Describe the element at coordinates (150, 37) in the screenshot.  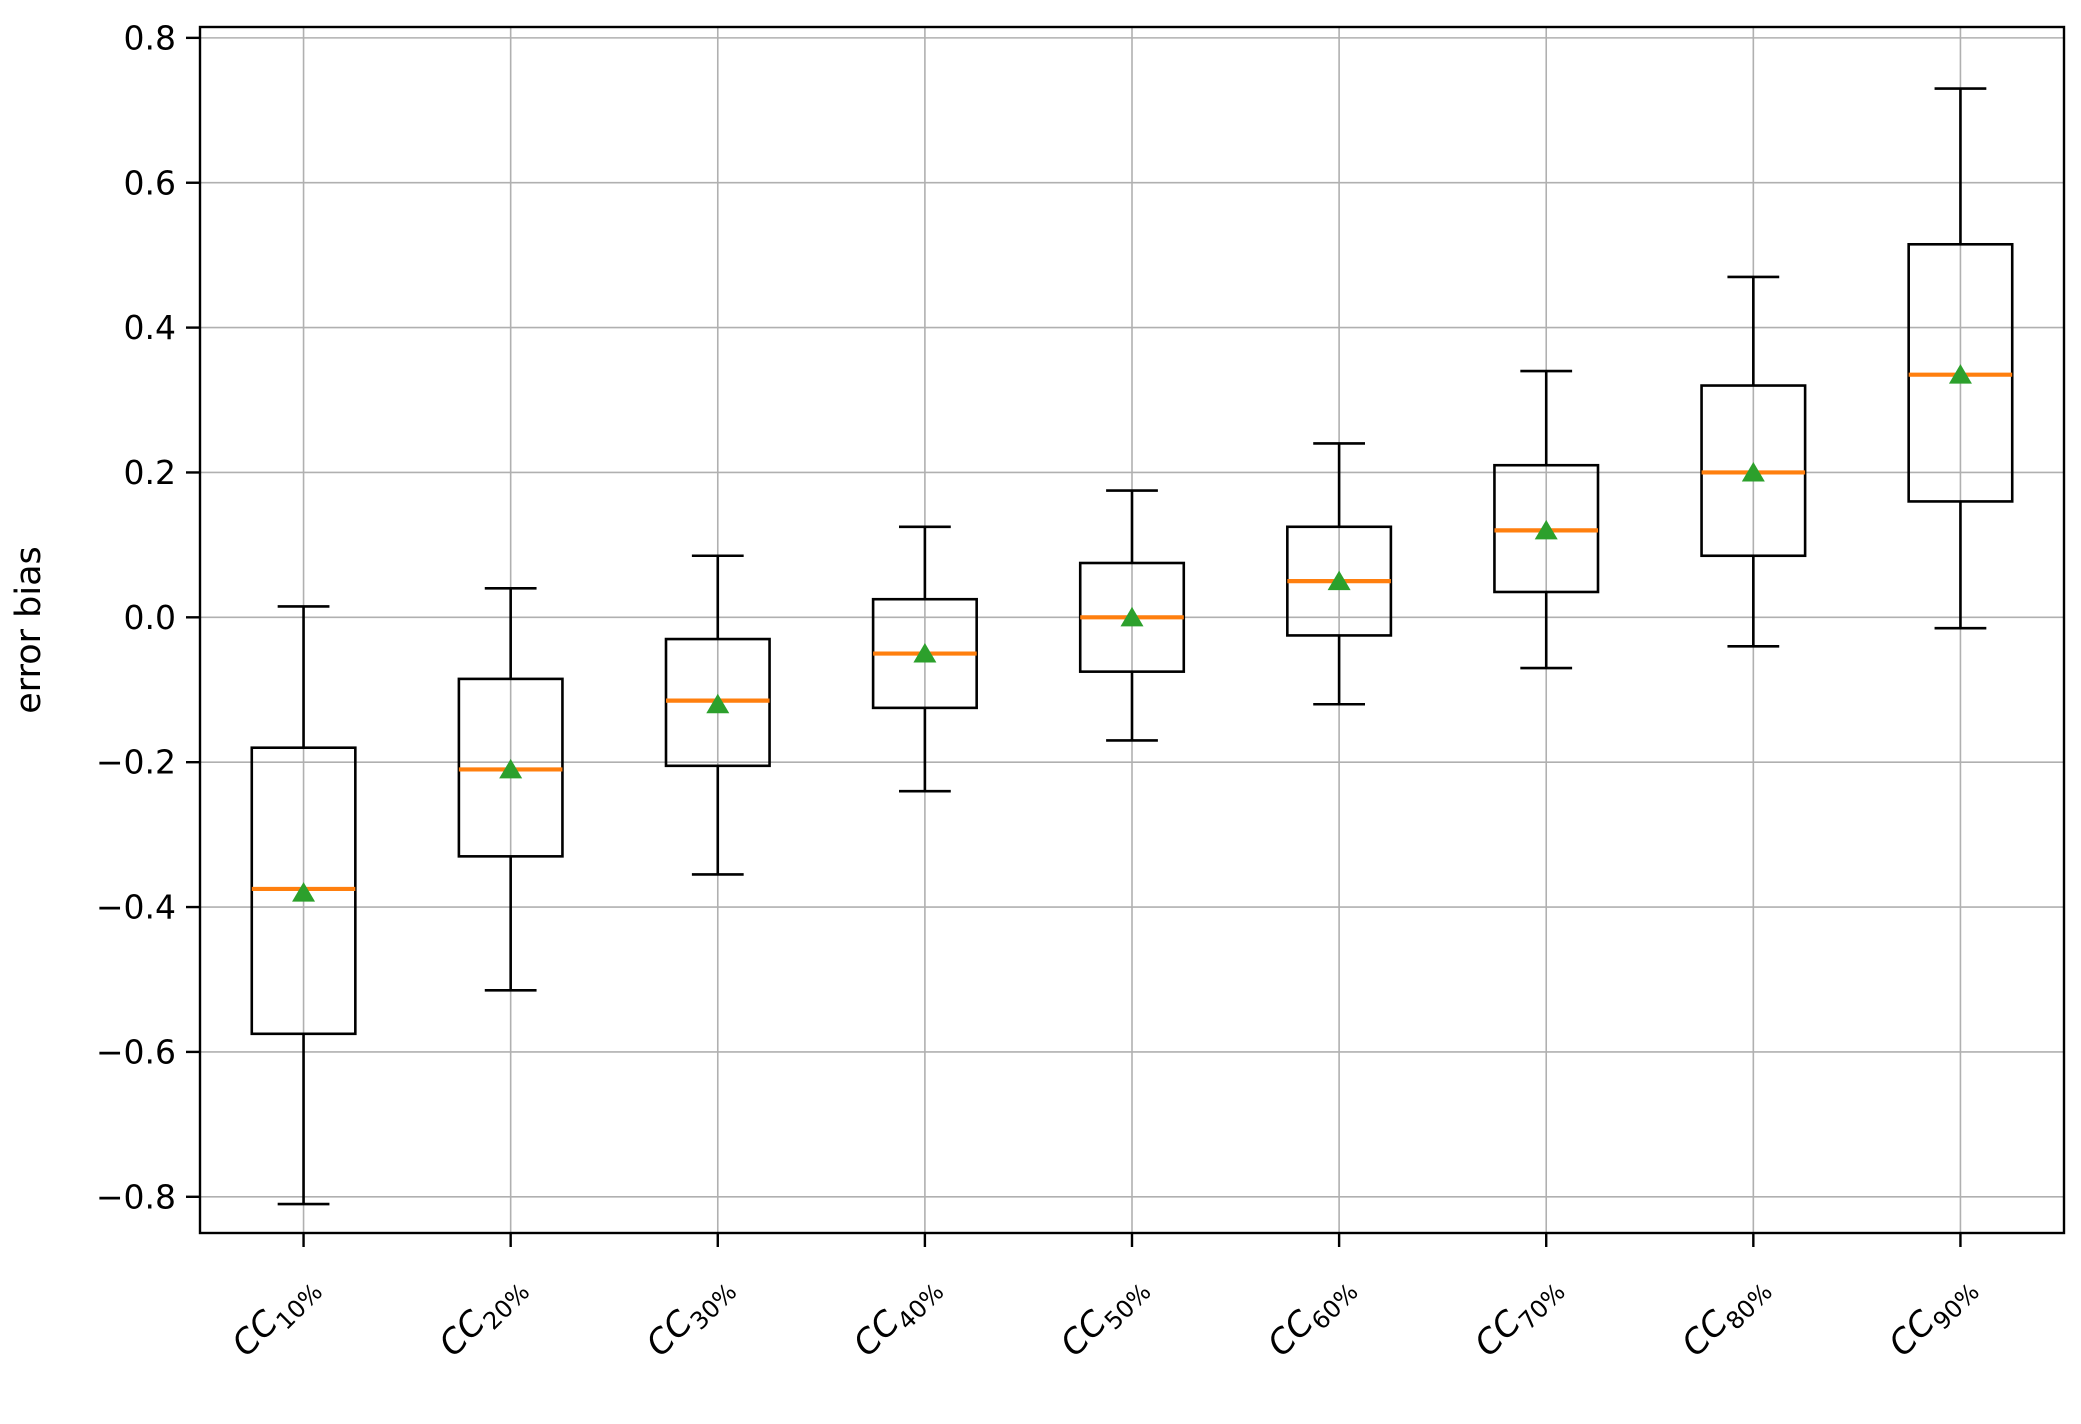
I see `y-tick-label: 0.8` at that location.